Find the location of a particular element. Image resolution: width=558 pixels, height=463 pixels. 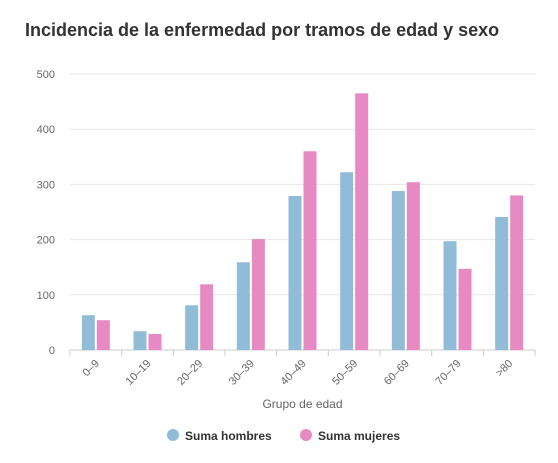

legend-label-mujeres: Suma mujeres is located at coordinates (359, 436).